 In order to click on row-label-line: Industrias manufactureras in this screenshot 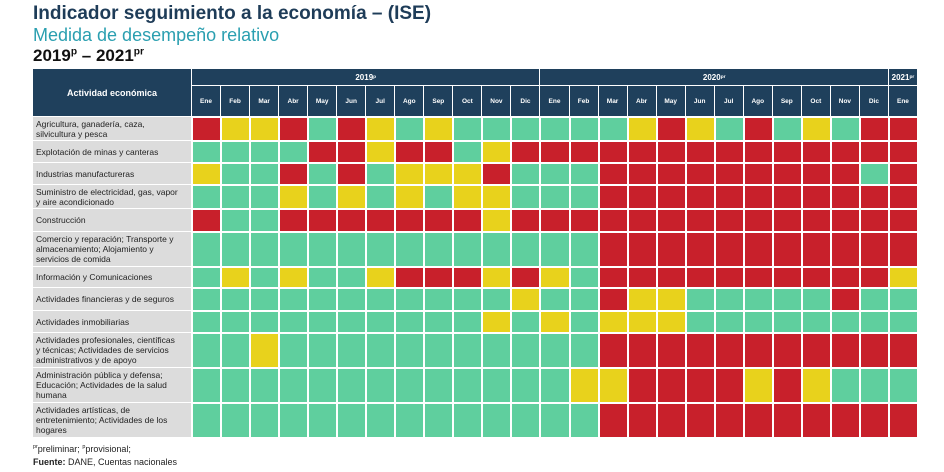, I will do `click(85, 173)`.